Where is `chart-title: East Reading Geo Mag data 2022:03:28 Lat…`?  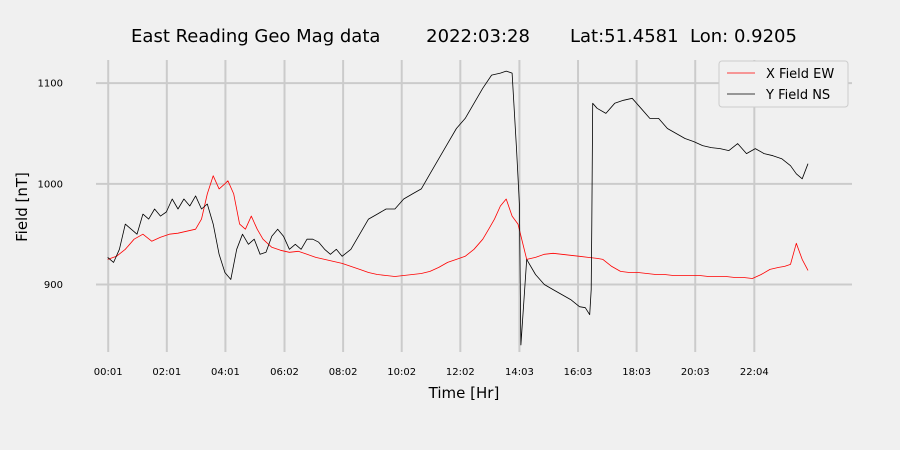
chart-title: East Reading Geo Mag data 2022:03:28 Lat… is located at coordinates (464, 36).